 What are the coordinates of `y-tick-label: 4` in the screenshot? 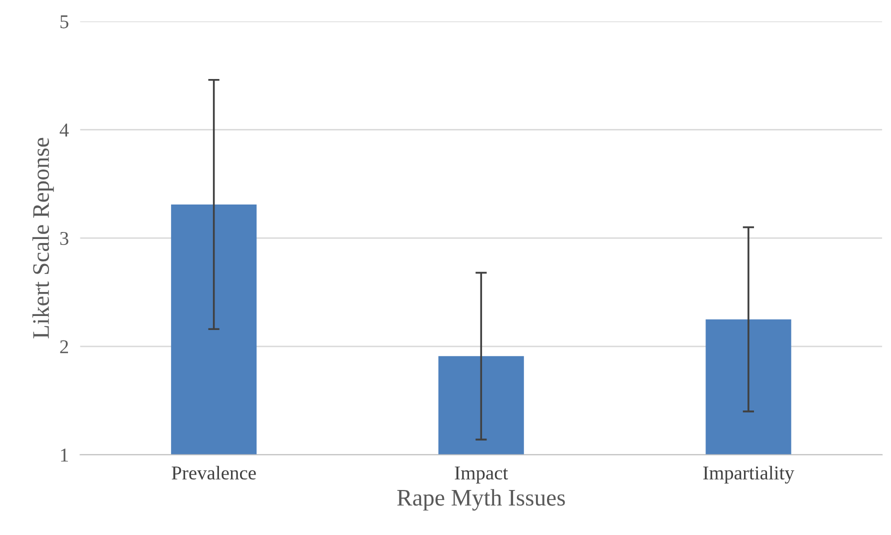 It's located at (64, 130).